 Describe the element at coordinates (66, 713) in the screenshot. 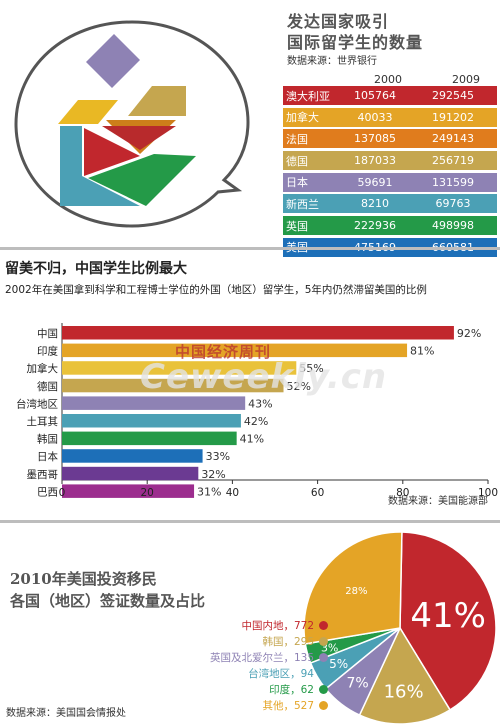

I see `section3-source: 数据来源：美国国会情报处` at that location.